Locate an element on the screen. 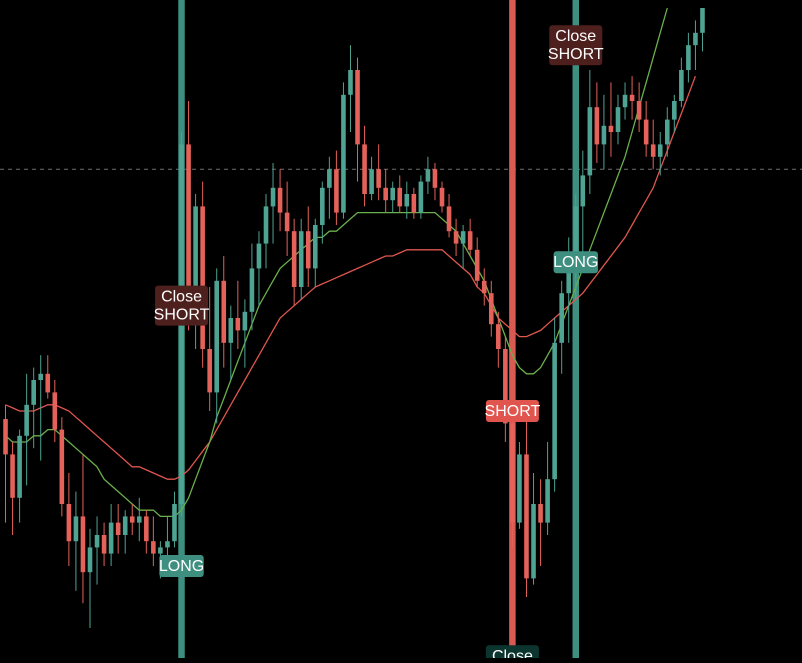 This screenshot has width=802, height=663. close-label-close-short-text: Close is located at coordinates (575, 36).